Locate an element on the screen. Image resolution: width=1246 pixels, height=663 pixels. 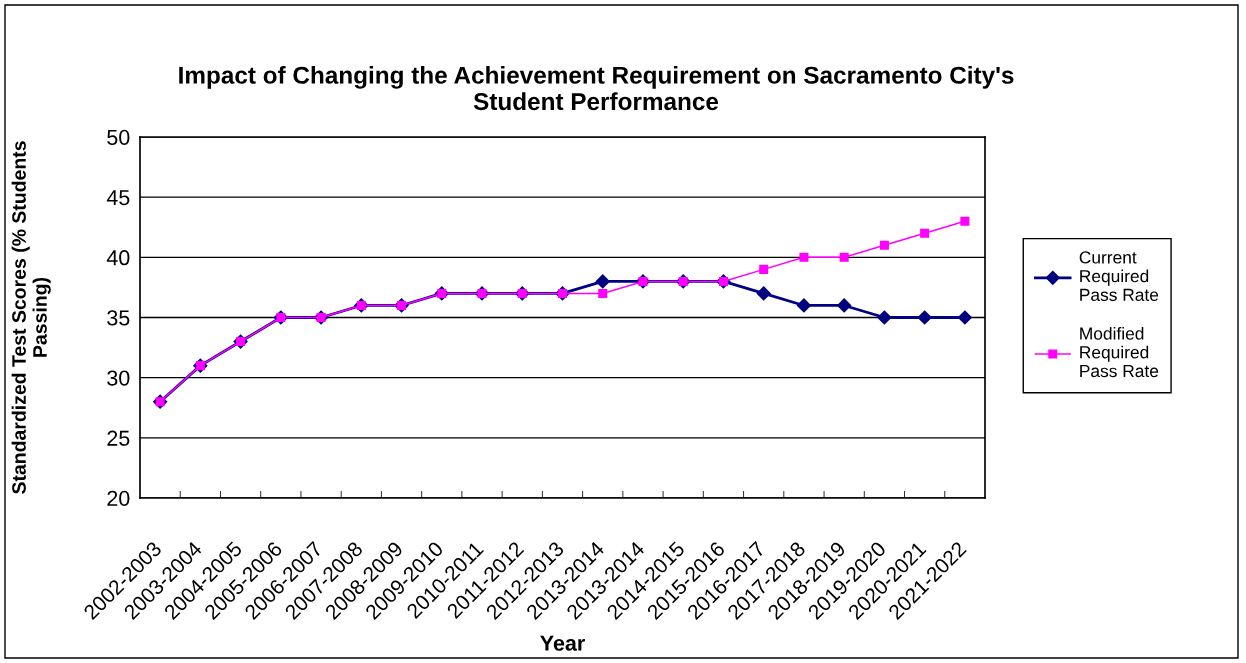
y-tick-label: 30 is located at coordinates (118, 378).